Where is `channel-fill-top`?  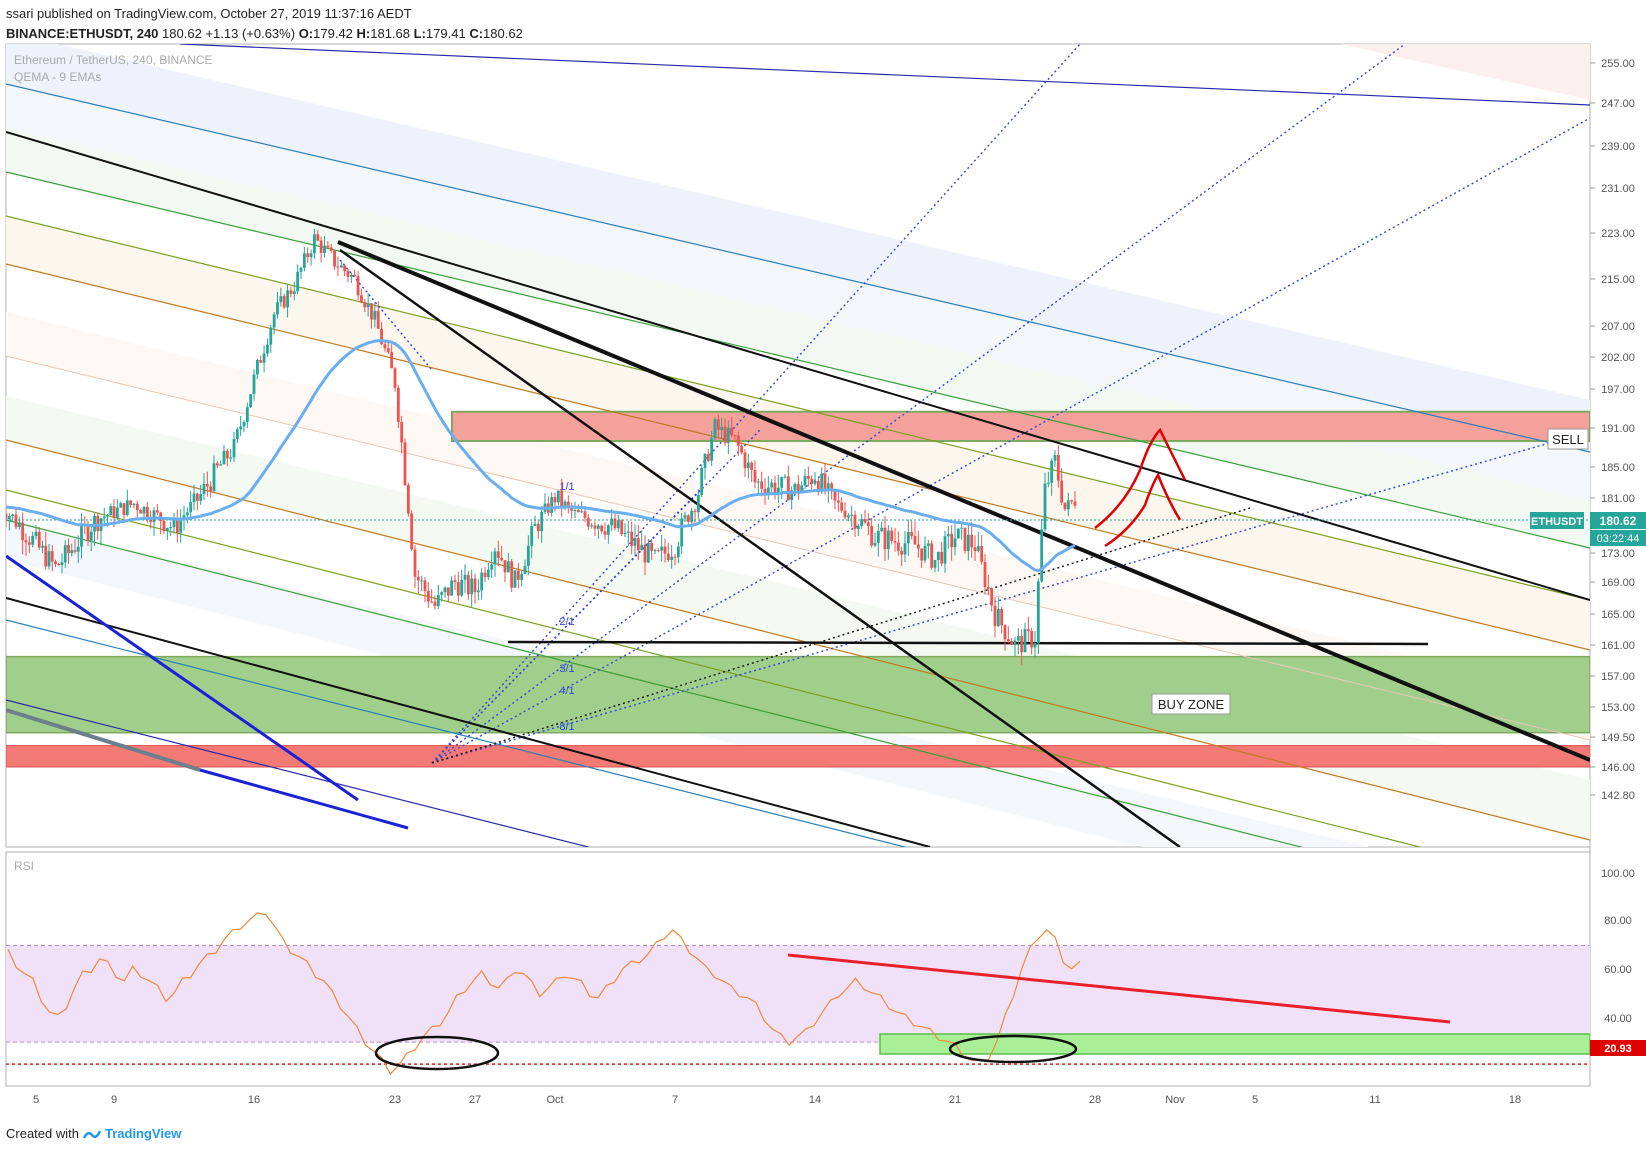
channel-fill-top is located at coordinates (870, 72).